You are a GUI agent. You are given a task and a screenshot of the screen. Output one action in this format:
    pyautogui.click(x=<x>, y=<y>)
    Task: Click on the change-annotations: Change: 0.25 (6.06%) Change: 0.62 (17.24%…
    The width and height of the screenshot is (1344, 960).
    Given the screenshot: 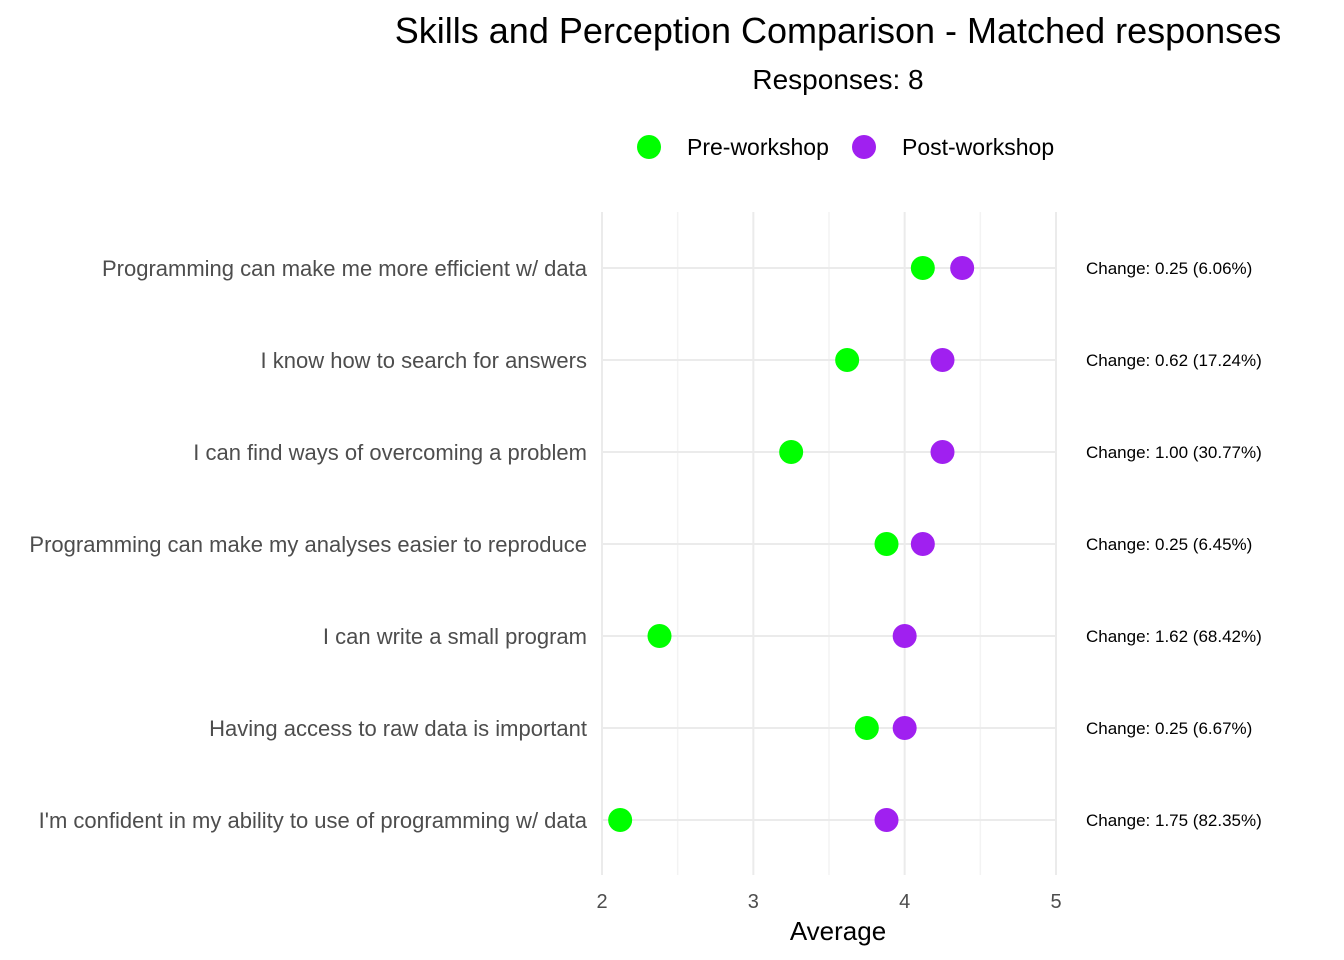 What is the action you would take?
    pyautogui.click(x=1174, y=544)
    